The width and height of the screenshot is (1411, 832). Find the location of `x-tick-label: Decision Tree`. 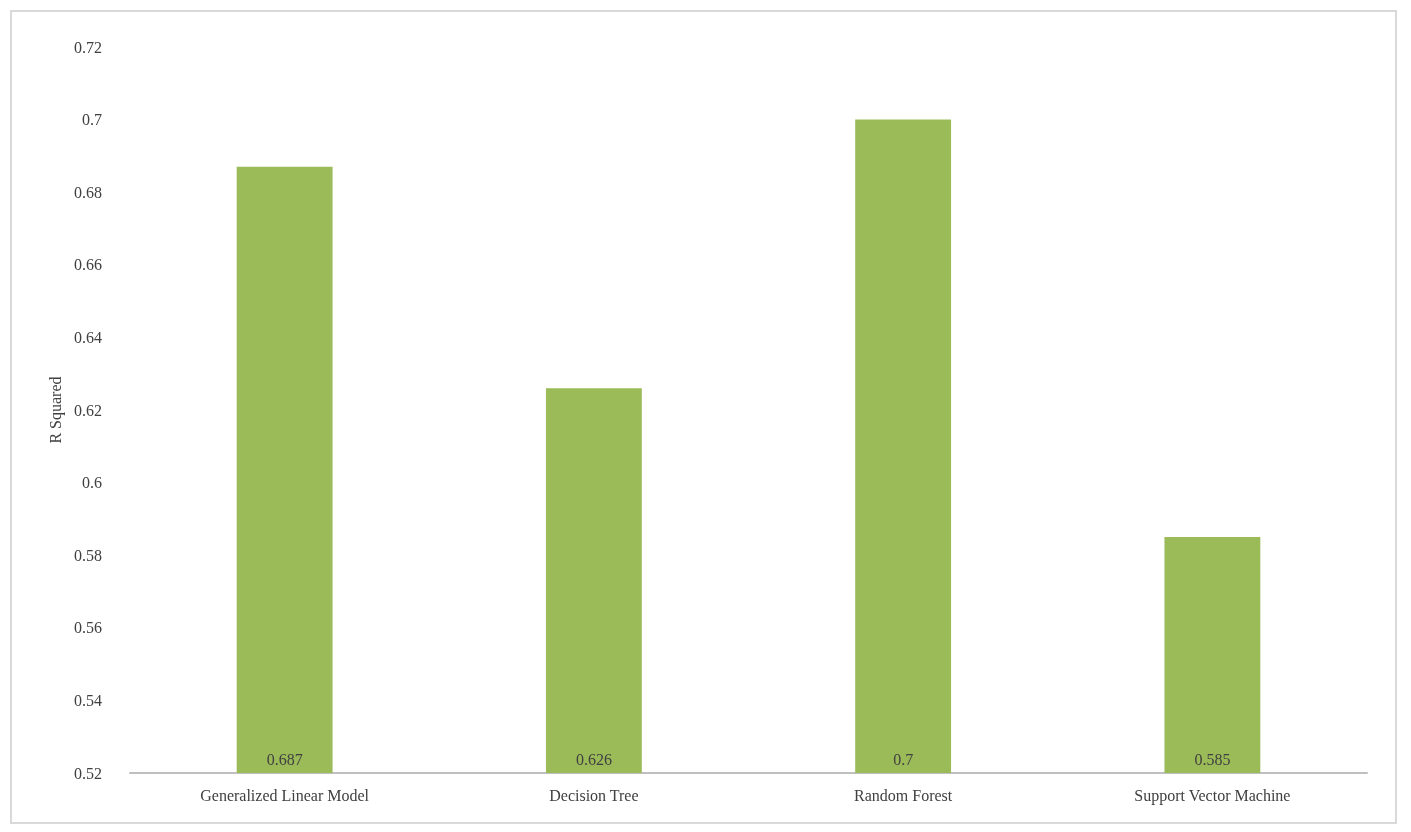

x-tick-label: Decision Tree is located at coordinates (594, 795).